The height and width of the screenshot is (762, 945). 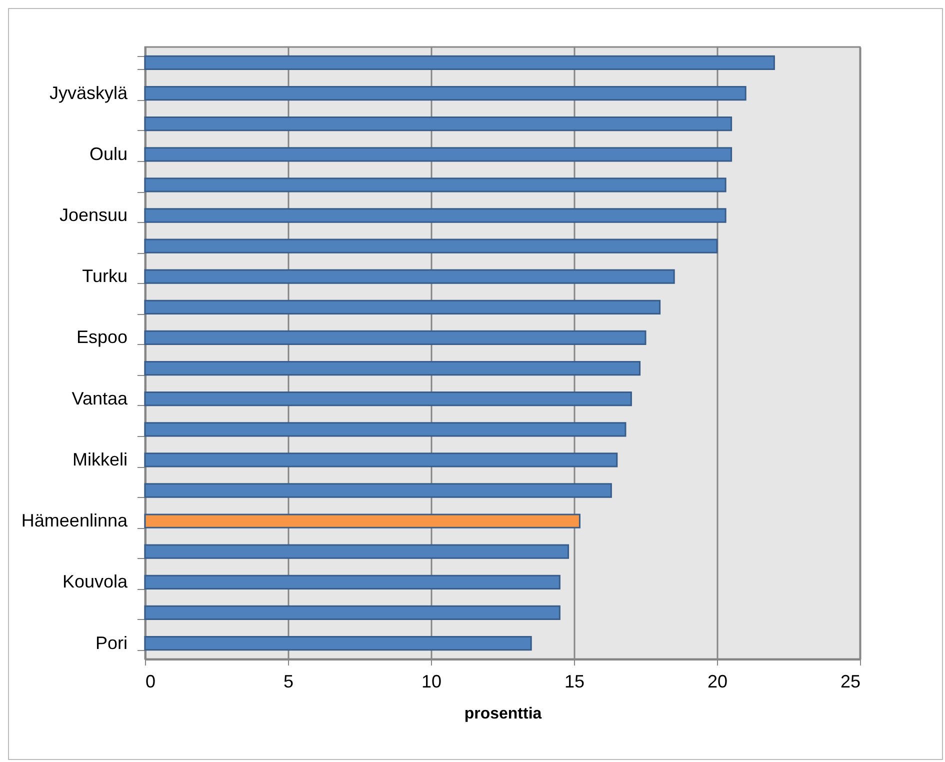 I want to click on x-tick-label: 25, so click(x=850, y=682).